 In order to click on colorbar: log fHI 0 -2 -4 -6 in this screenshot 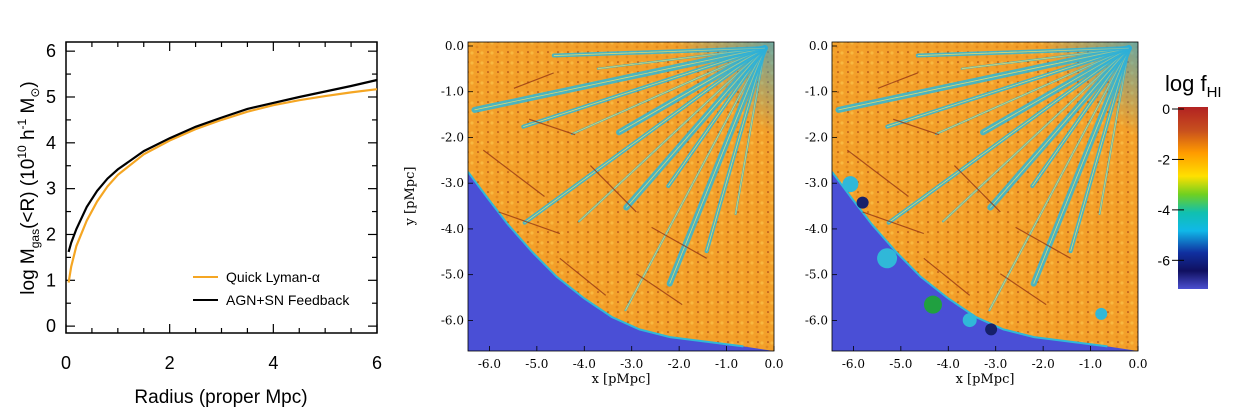, I will do `click(1190, 180)`.